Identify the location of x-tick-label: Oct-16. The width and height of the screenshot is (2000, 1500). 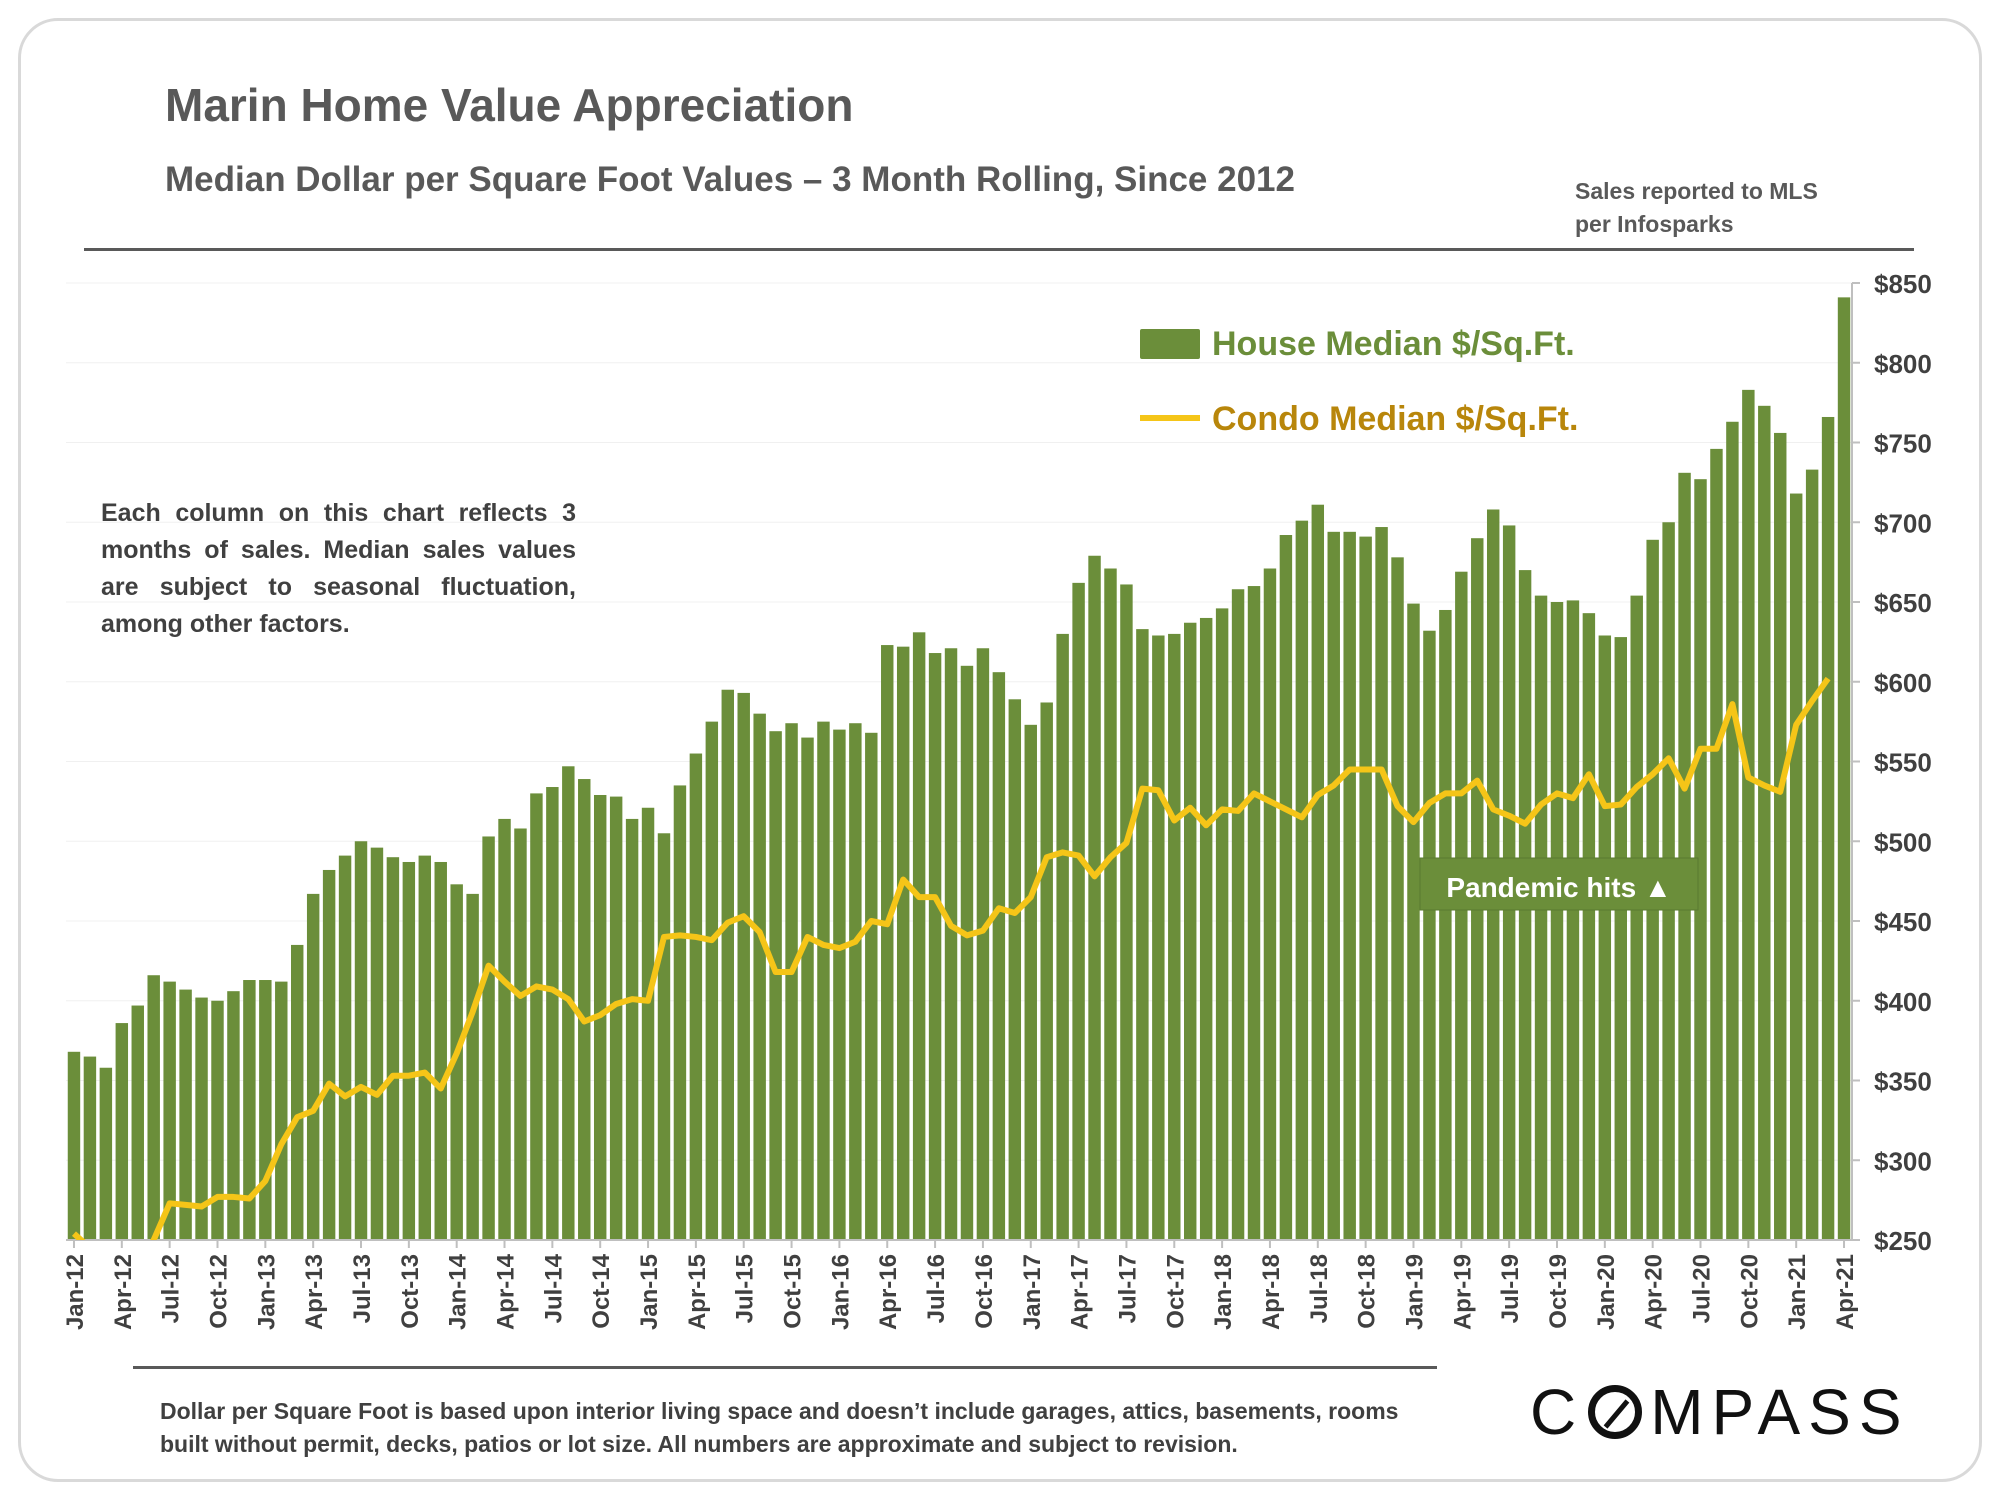
(984, 1291).